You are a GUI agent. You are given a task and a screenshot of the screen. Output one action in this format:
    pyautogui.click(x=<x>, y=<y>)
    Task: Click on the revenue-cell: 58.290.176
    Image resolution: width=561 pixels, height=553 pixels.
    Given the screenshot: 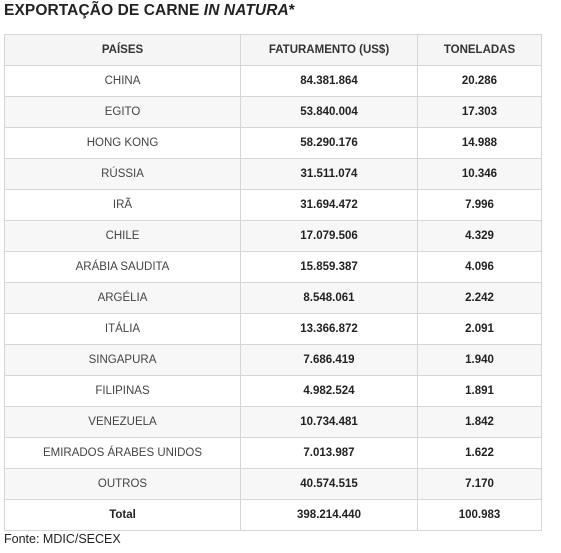 What is the action you would take?
    pyautogui.click(x=329, y=143)
    